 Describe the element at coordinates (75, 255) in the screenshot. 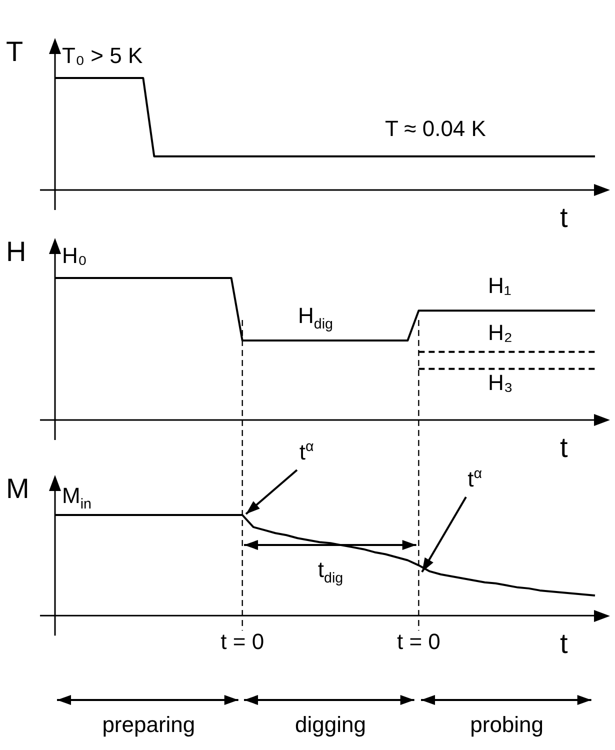

I see `text: H₀` at that location.